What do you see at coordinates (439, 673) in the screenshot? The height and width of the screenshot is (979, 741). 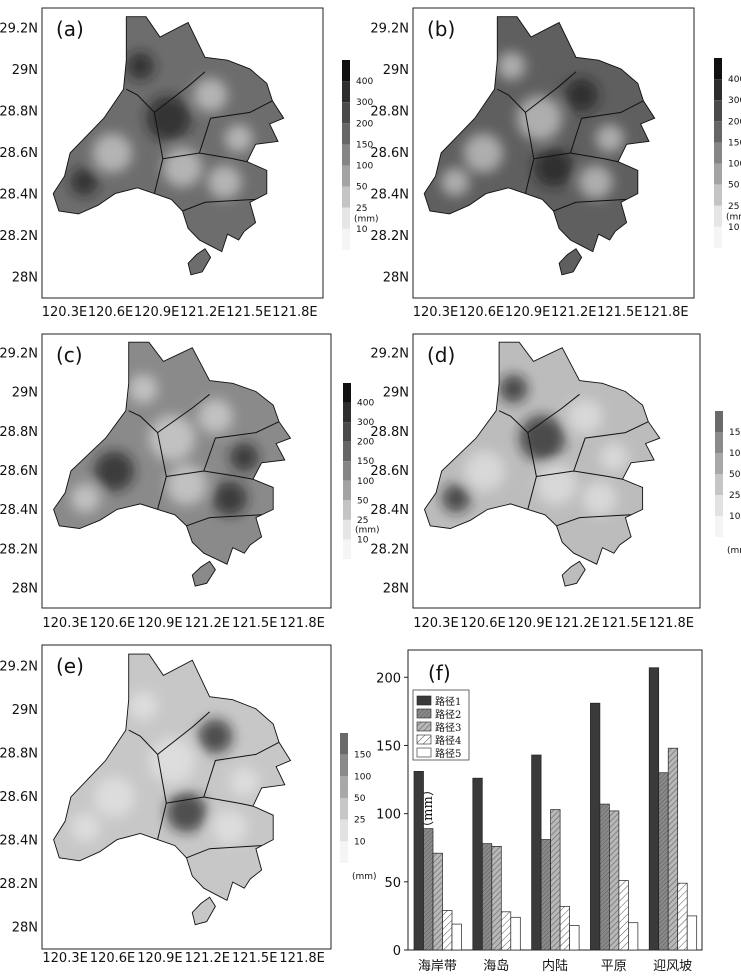 I see `chart-label: (f)` at bounding box center [439, 673].